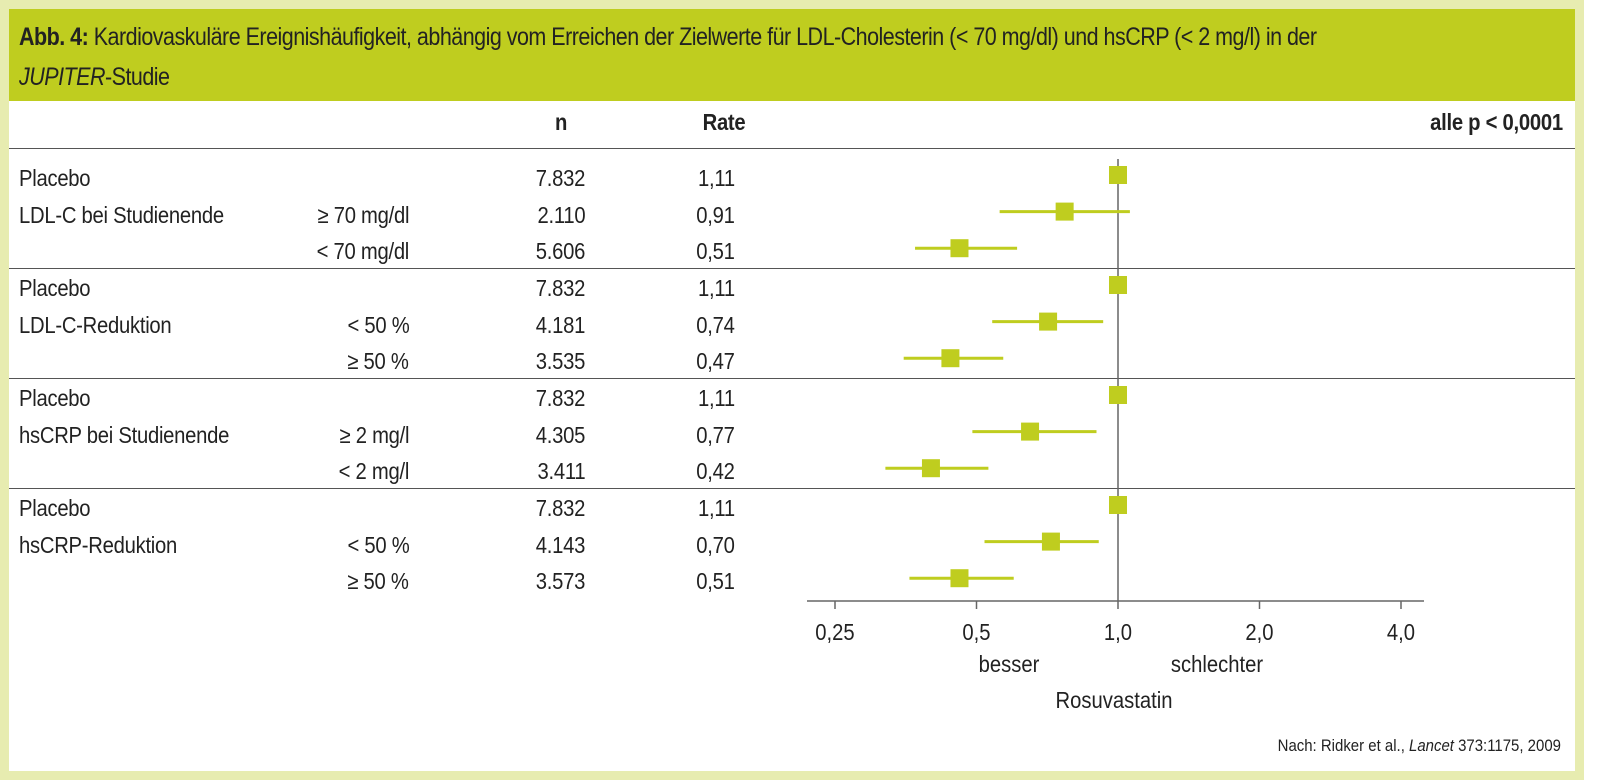 The image size is (1602, 780). I want to click on column-header-rate: Rate, so click(724, 122).